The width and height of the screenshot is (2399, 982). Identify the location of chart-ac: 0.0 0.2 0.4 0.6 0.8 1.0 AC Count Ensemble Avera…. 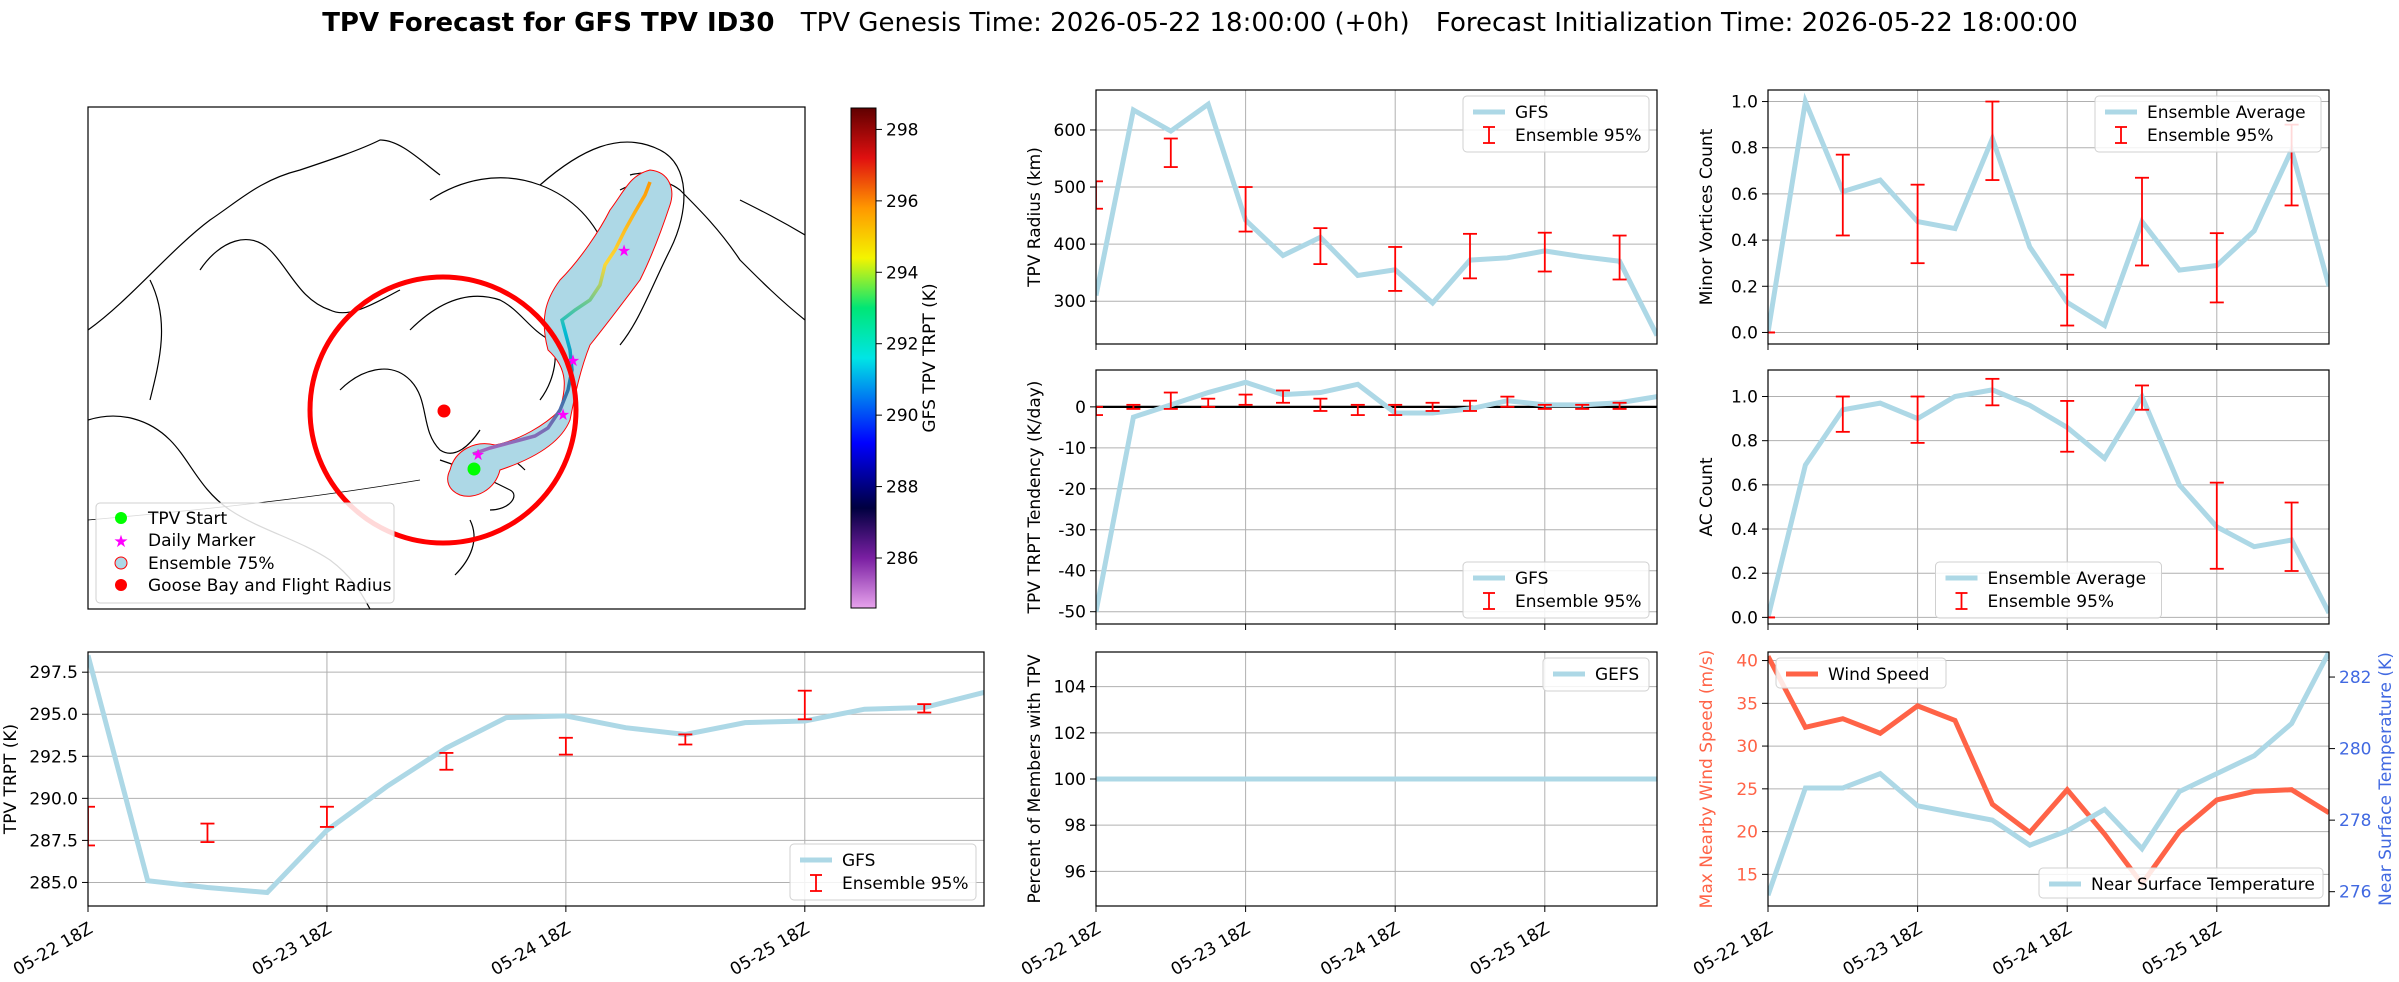
(2013, 499).